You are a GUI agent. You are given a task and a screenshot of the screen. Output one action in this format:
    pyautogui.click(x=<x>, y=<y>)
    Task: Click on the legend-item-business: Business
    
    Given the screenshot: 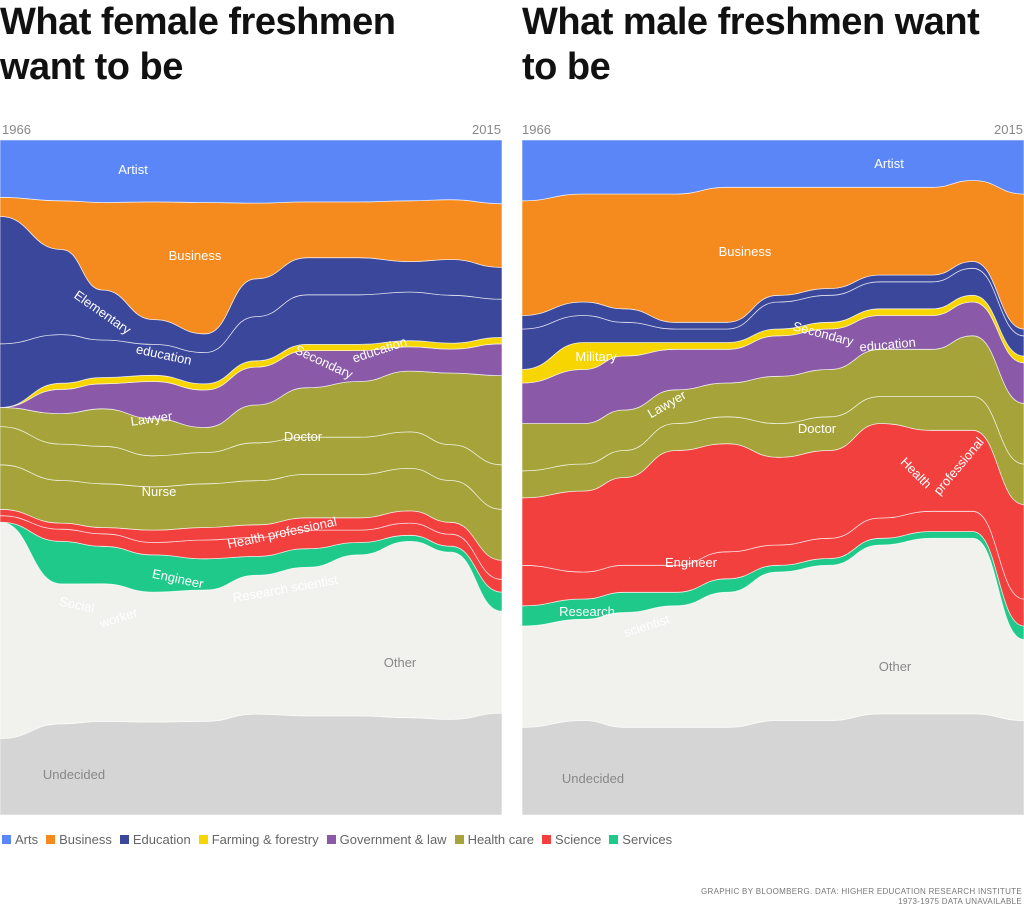 What is the action you would take?
    pyautogui.click(x=79, y=839)
    